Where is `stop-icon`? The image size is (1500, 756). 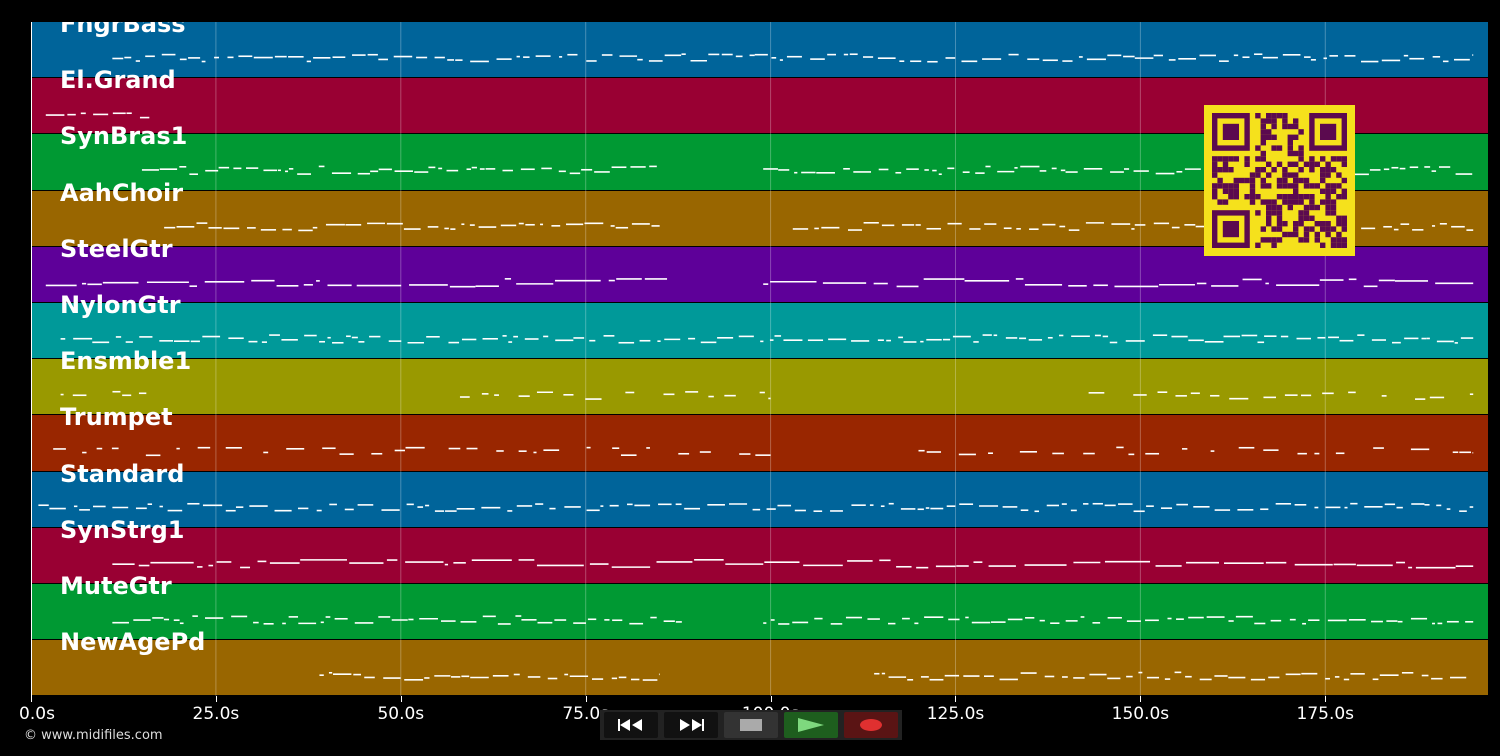
stop-icon is located at coordinates (751, 725).